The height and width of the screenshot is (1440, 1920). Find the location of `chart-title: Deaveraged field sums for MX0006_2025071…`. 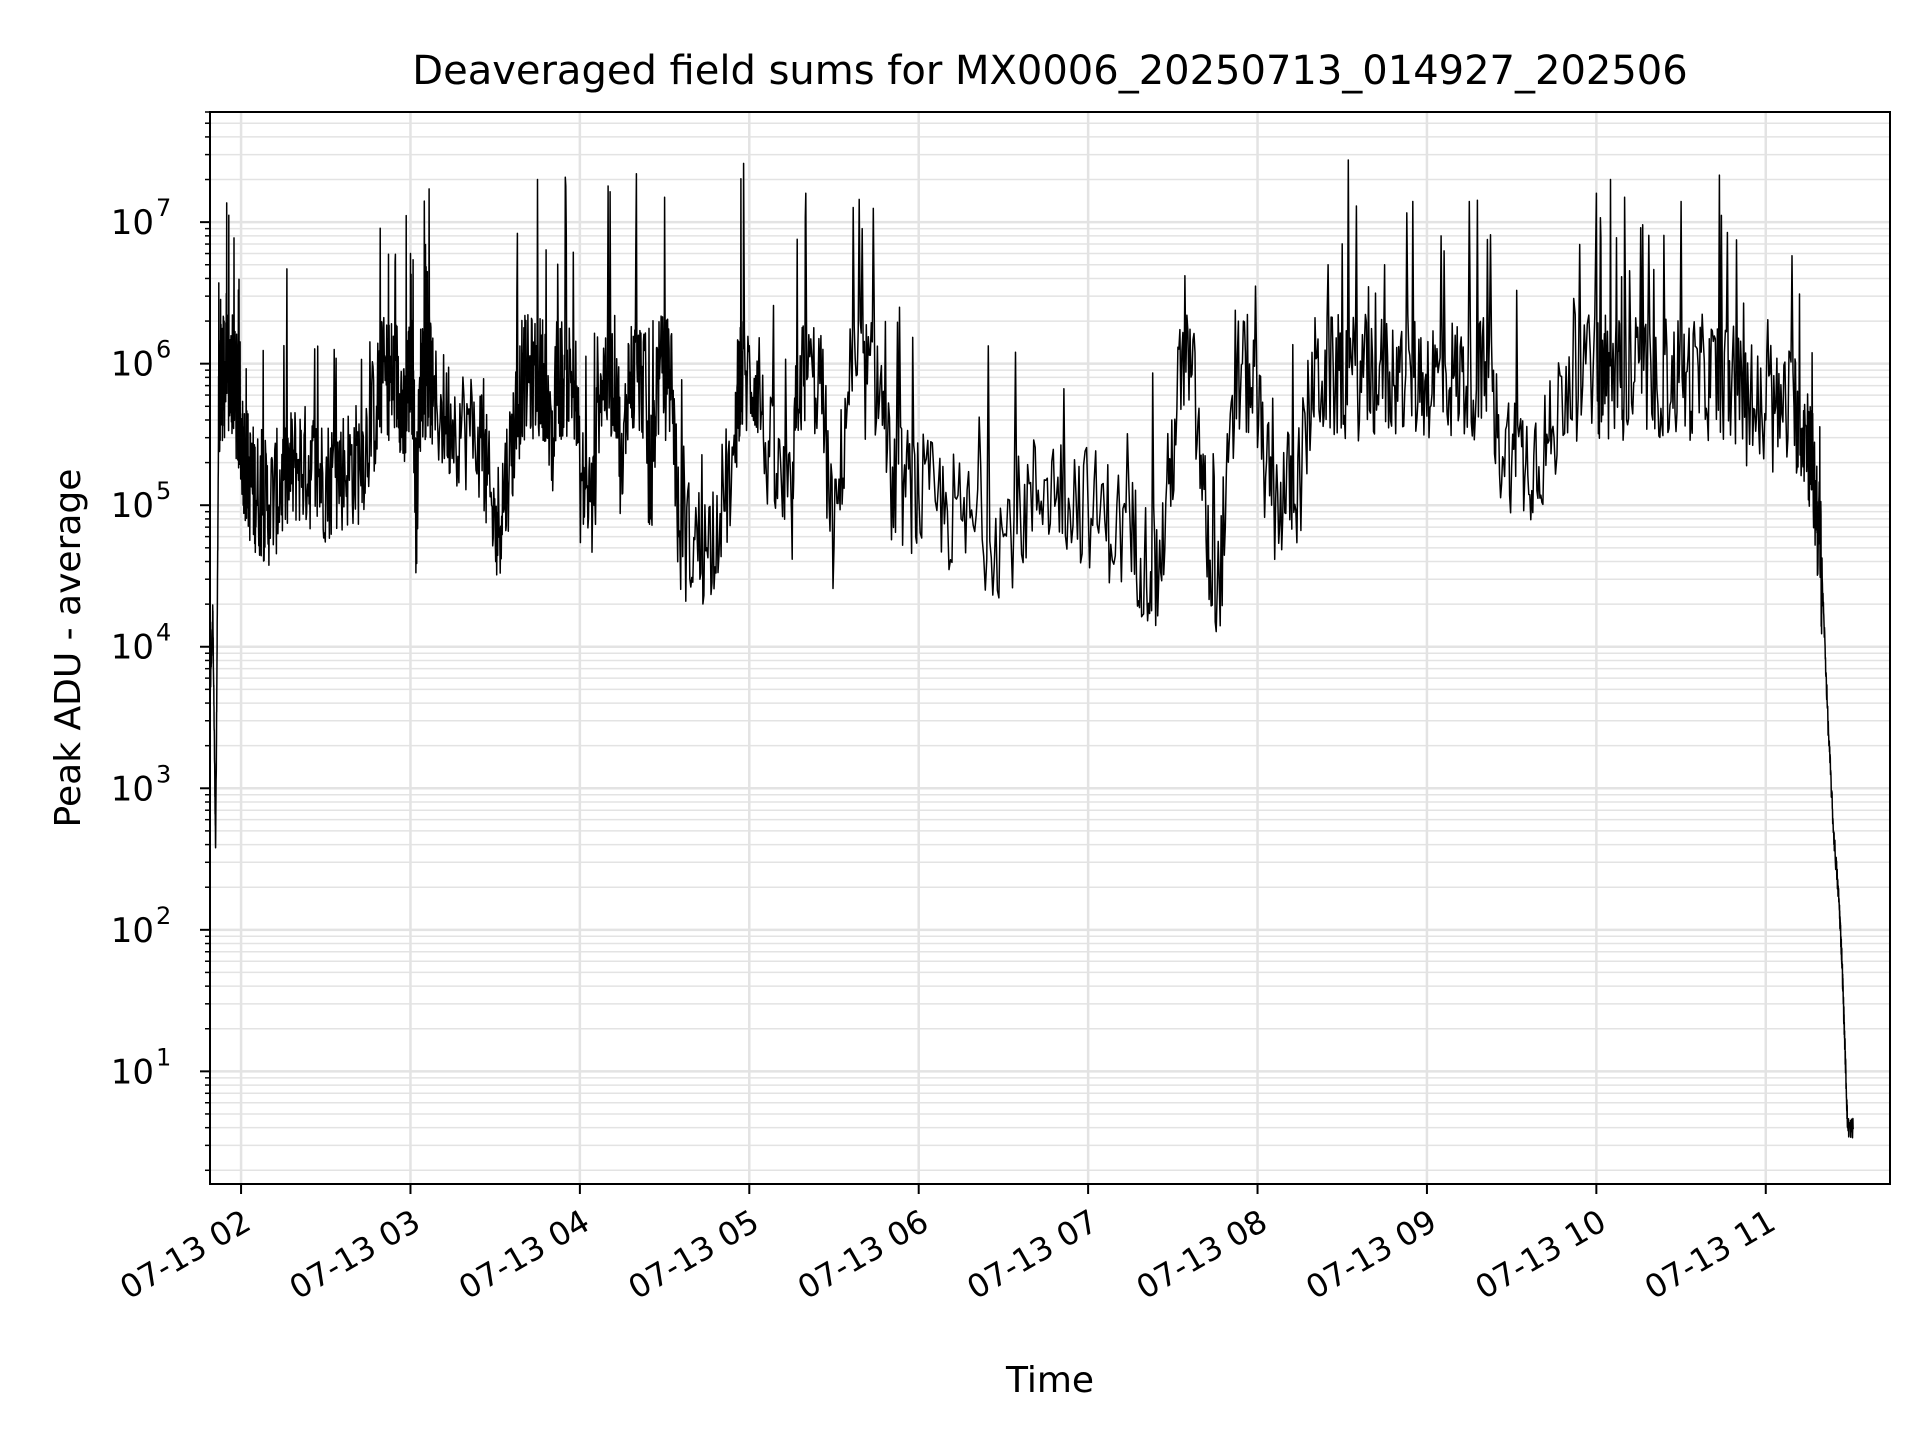

chart-title: Deaveraged field sums for MX0006_2025071… is located at coordinates (1049, 71).